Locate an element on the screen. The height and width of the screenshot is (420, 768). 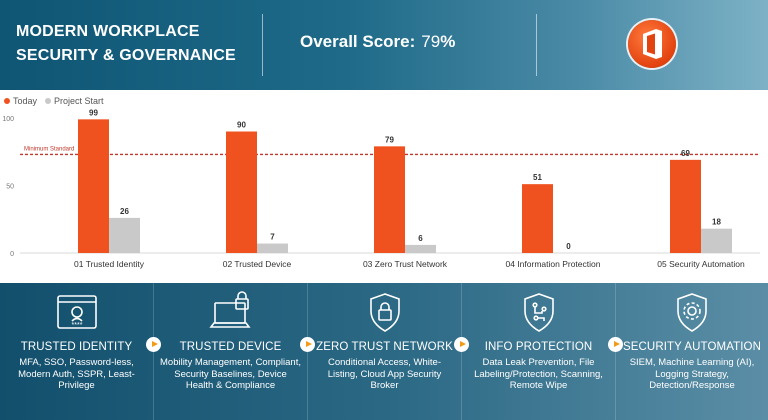
shield-gear-icon is located at coordinates (692, 313).